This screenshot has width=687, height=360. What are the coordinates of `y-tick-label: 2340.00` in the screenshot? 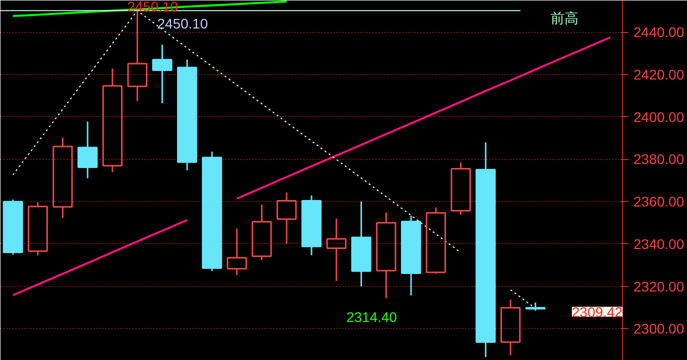 It's located at (659, 244).